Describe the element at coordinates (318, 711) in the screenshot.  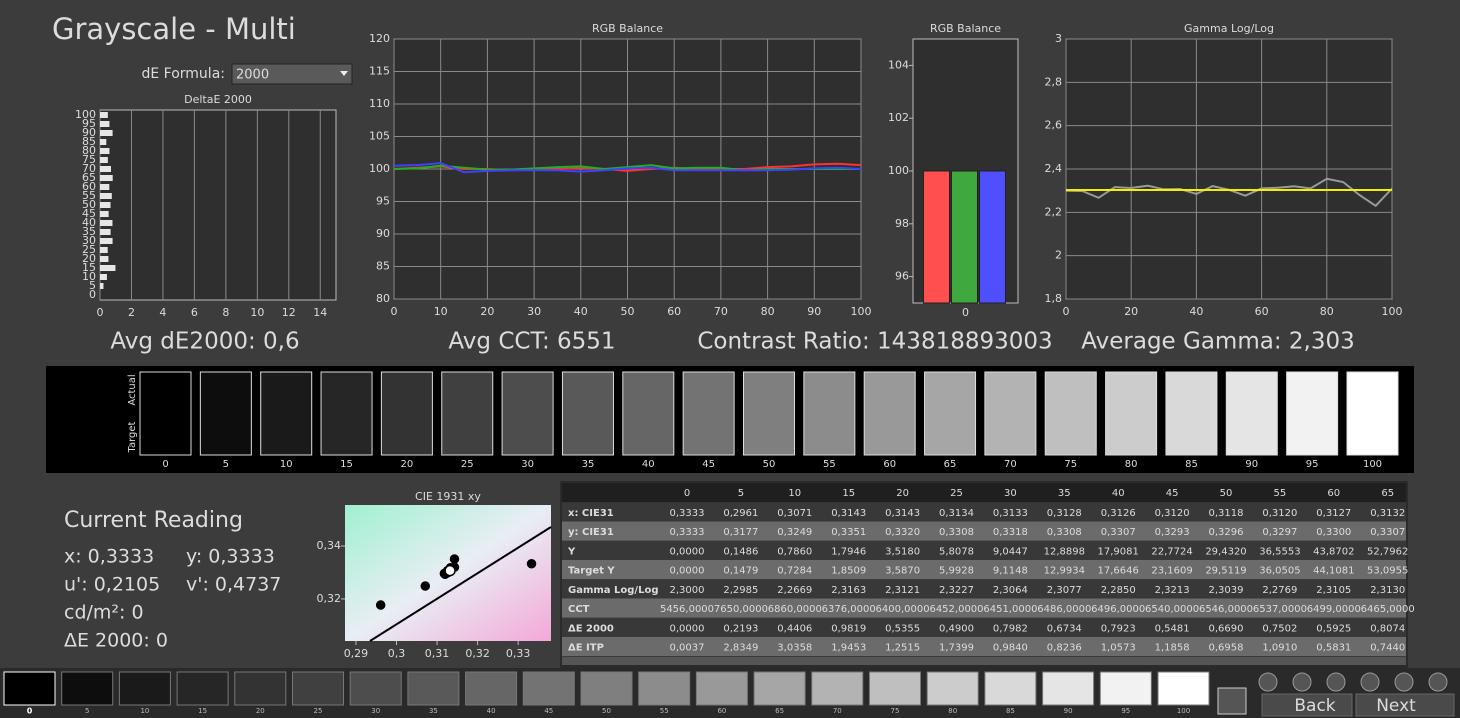
I see `patch-label: 25` at that location.